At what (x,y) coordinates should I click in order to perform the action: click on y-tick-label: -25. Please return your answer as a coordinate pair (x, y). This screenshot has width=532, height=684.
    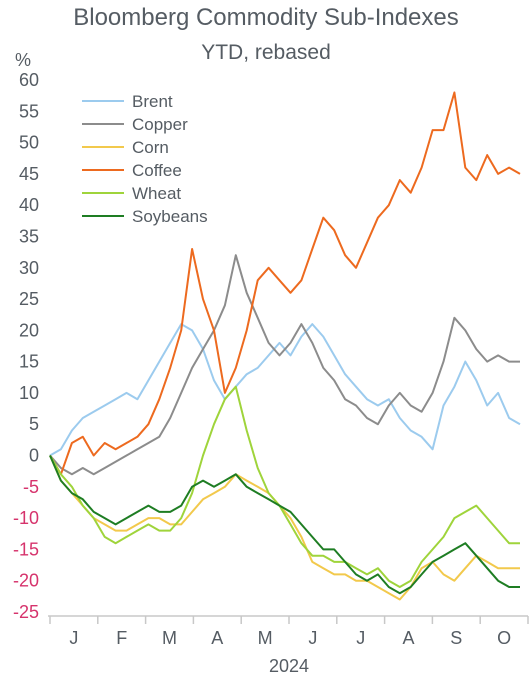
    Looking at the image, I should click on (26, 612).